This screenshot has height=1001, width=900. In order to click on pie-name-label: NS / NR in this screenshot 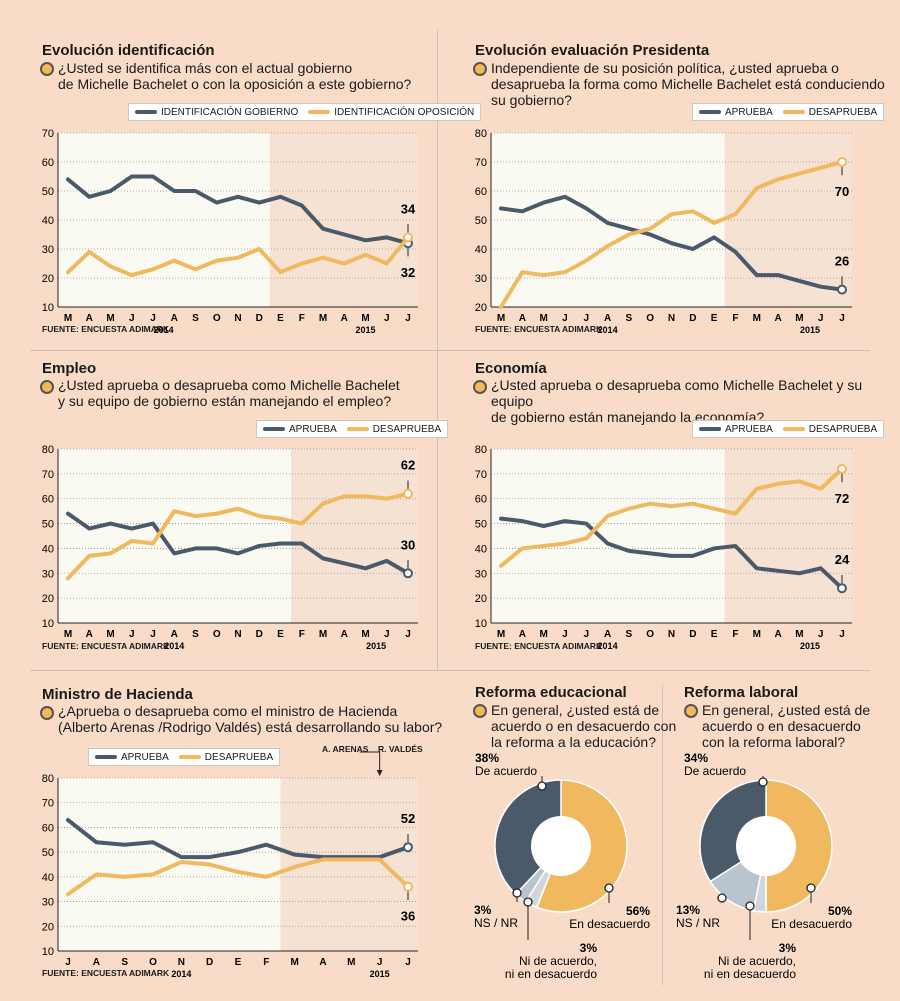, I will do `click(698, 923)`.